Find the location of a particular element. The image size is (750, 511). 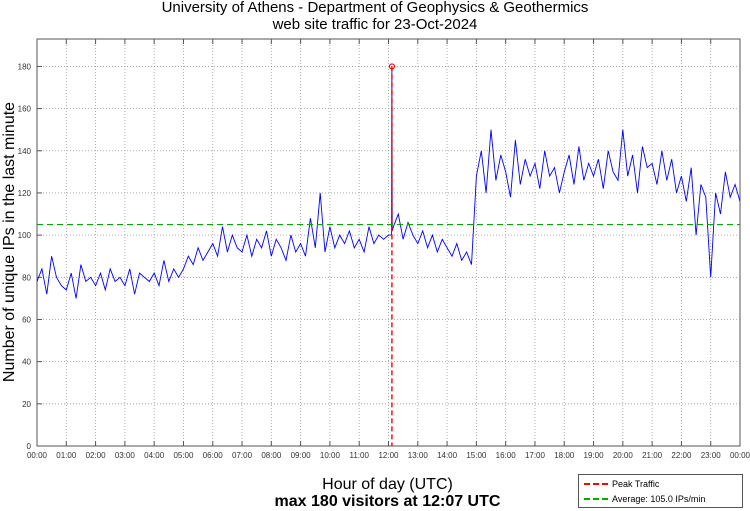

x-tick-label: 02:00 is located at coordinates (96, 455).